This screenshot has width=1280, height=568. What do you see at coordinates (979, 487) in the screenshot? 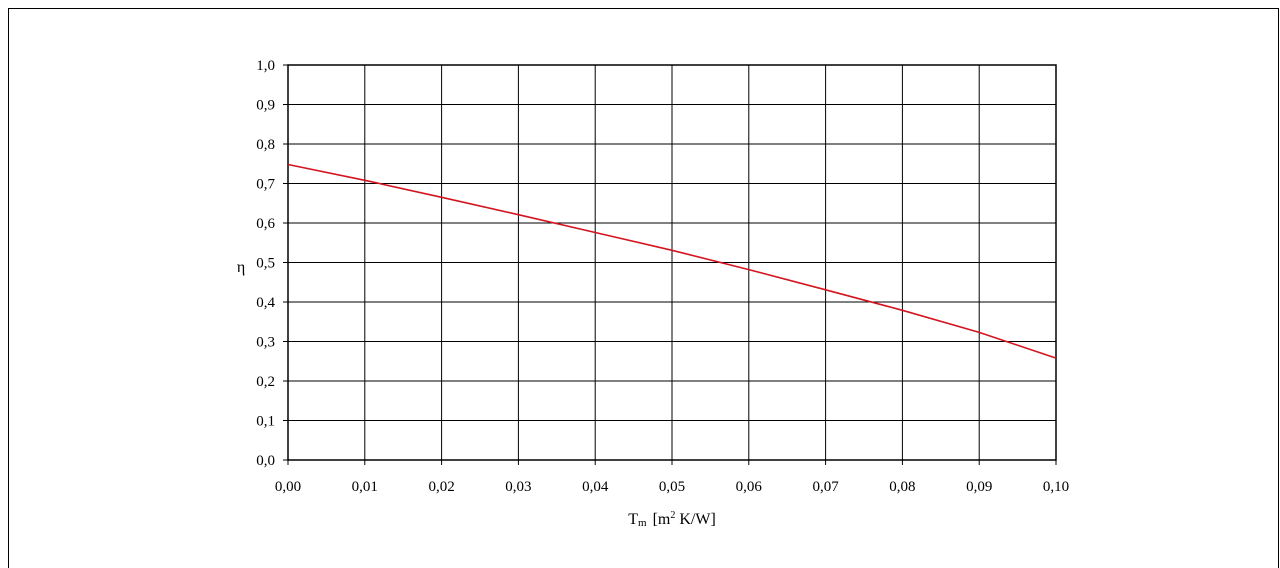
I see `x-tick-label: 0,09` at bounding box center [979, 487].